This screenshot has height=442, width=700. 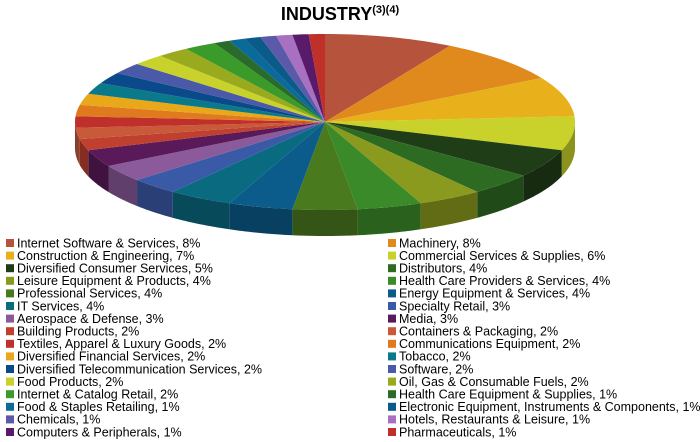 What do you see at coordinates (494, 420) in the screenshot?
I see `legend-label: Hotels, Restaurants & Leisure, 1%` at bounding box center [494, 420].